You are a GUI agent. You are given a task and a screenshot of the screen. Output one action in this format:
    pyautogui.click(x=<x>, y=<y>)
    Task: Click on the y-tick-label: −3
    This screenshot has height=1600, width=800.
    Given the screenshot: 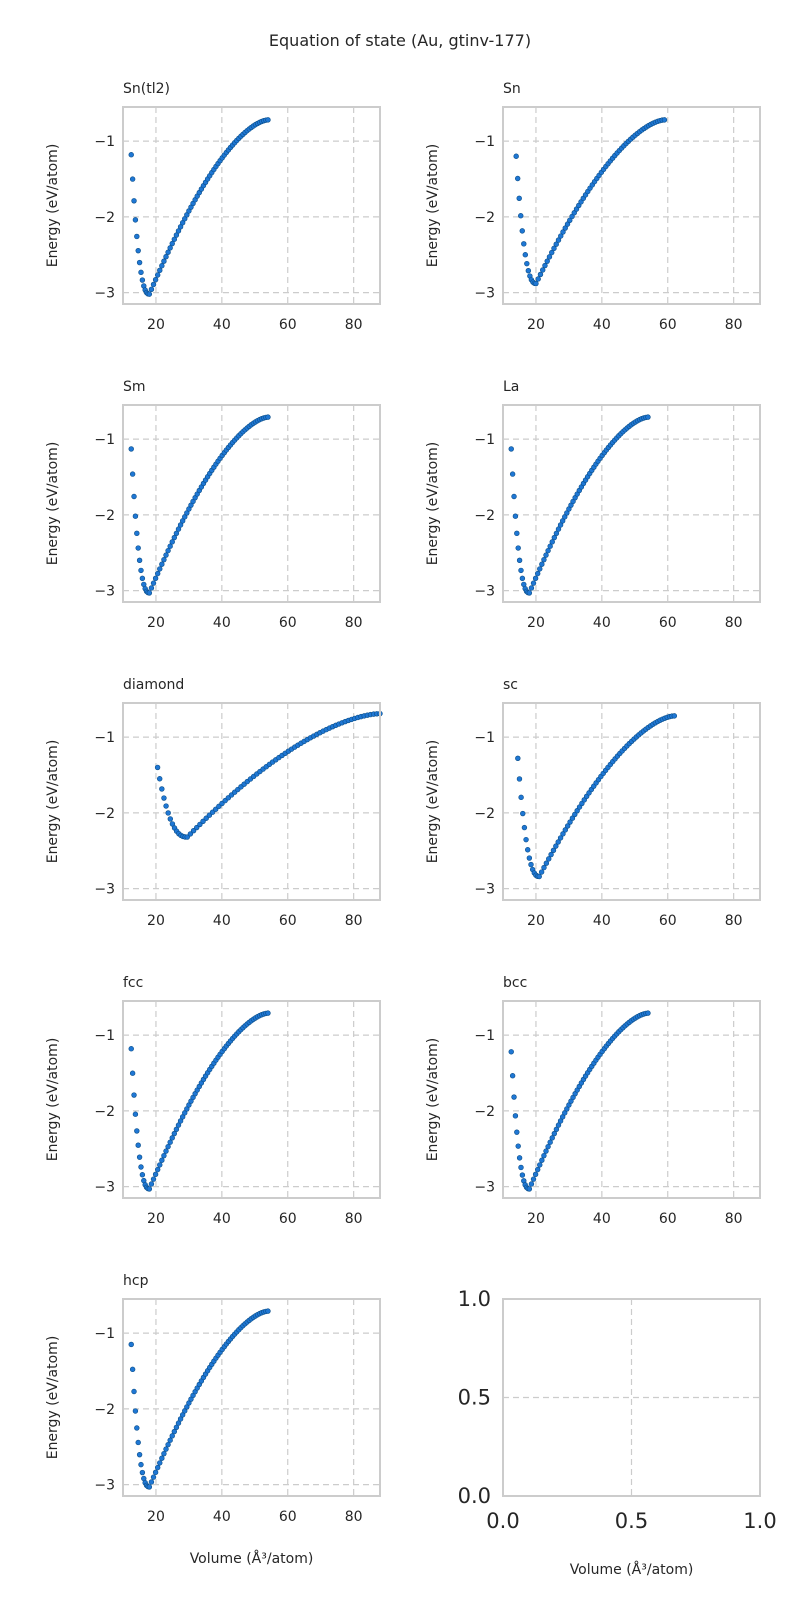 What is the action you would take?
    pyautogui.click(x=104, y=1486)
    